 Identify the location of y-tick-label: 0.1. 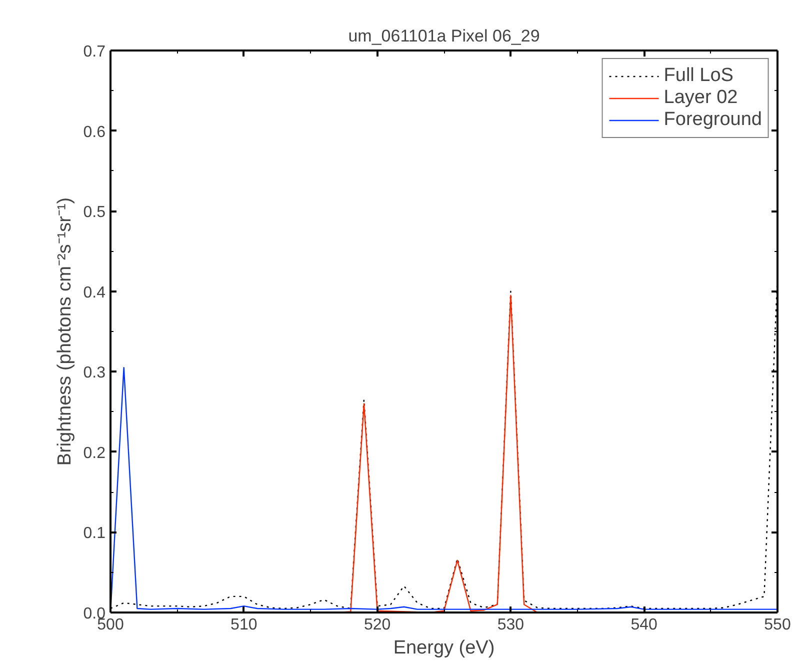
(94, 533).